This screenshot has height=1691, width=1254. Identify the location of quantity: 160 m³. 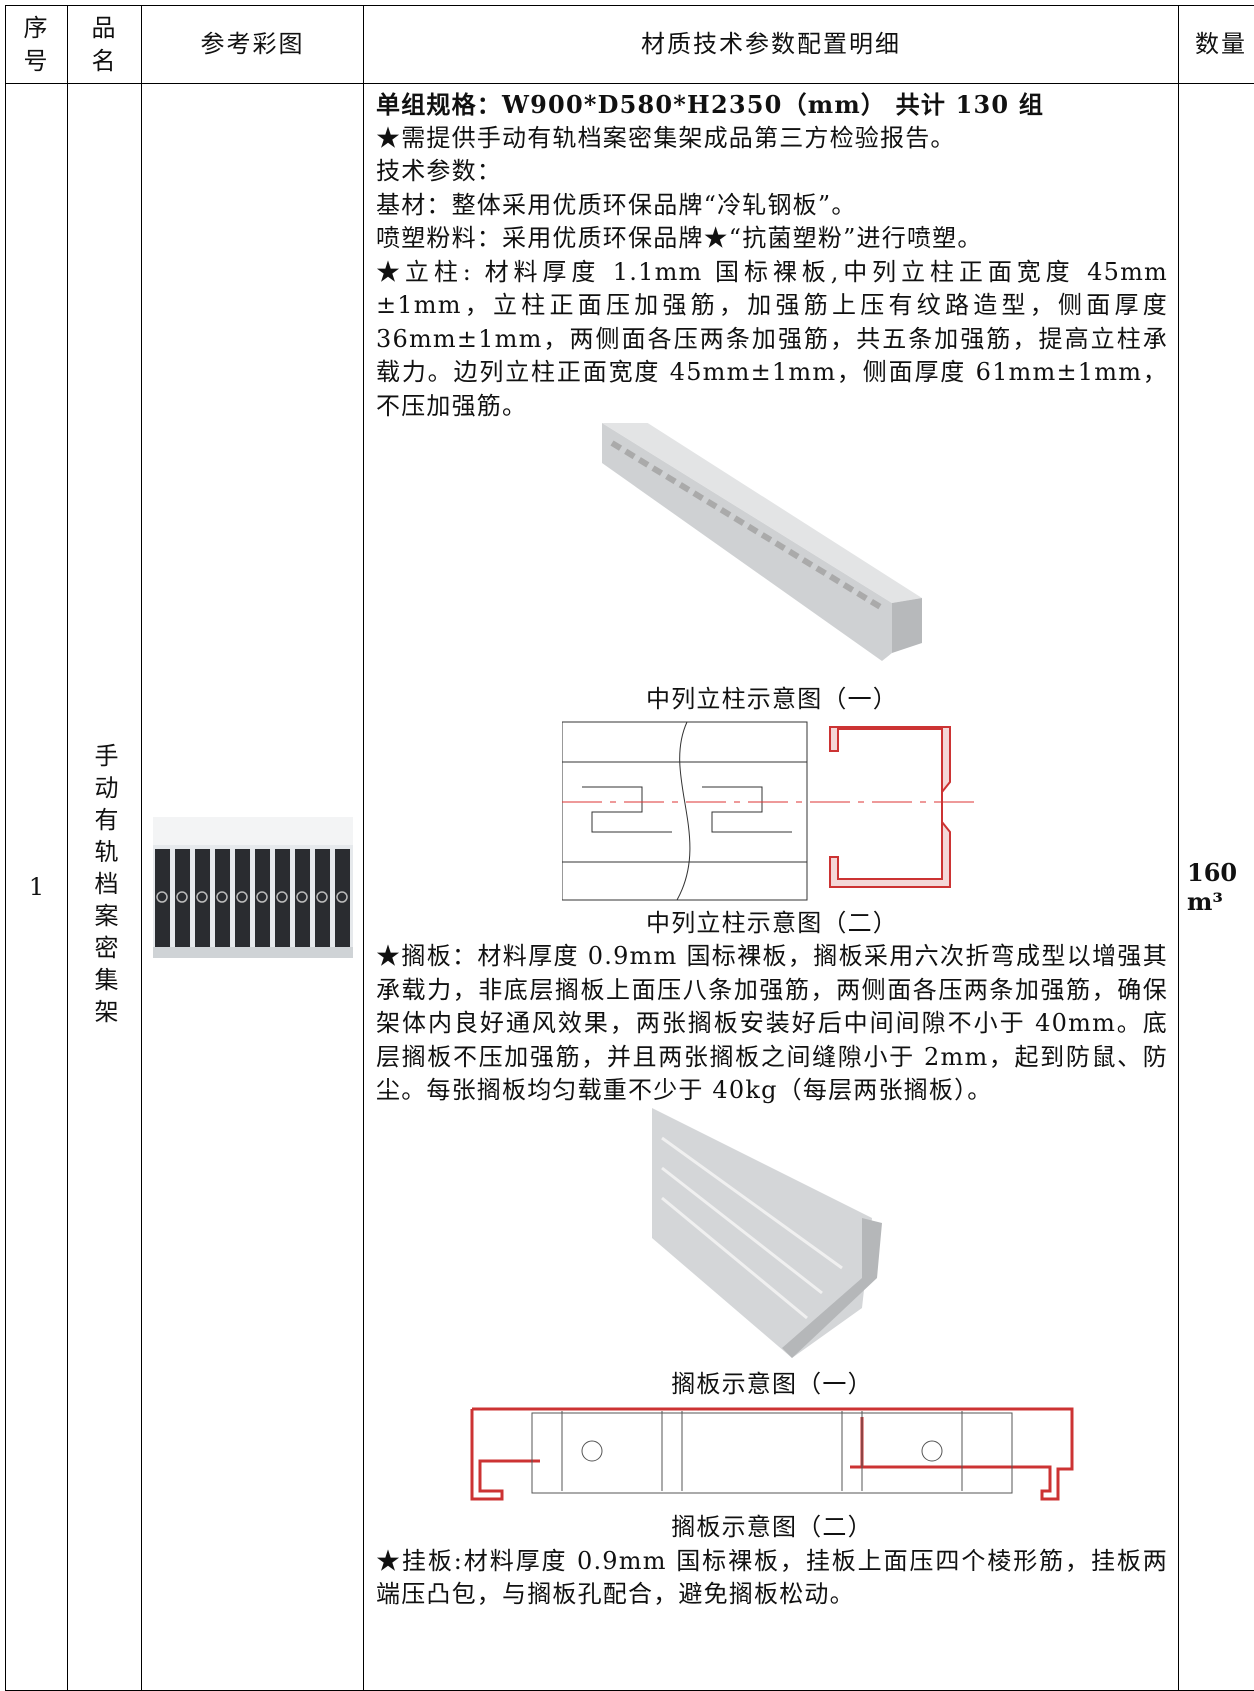
(1212, 887).